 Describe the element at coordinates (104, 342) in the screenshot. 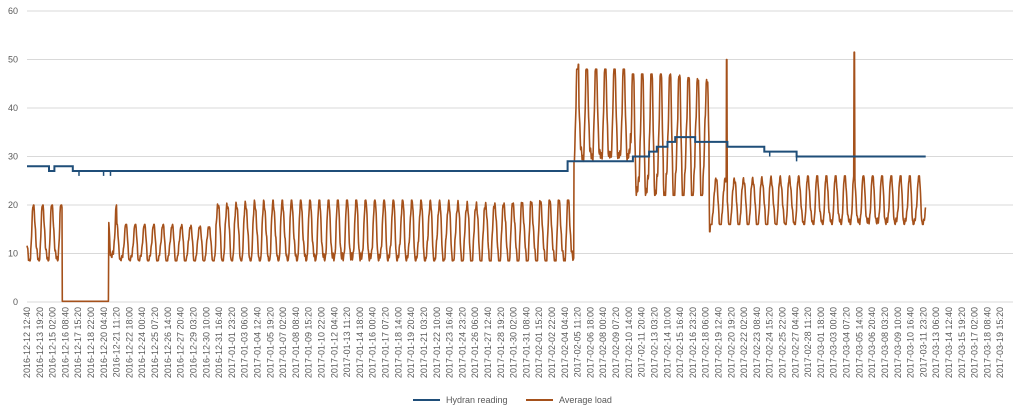

I see `x-tick-label: 2016-12-20 04:40` at that location.